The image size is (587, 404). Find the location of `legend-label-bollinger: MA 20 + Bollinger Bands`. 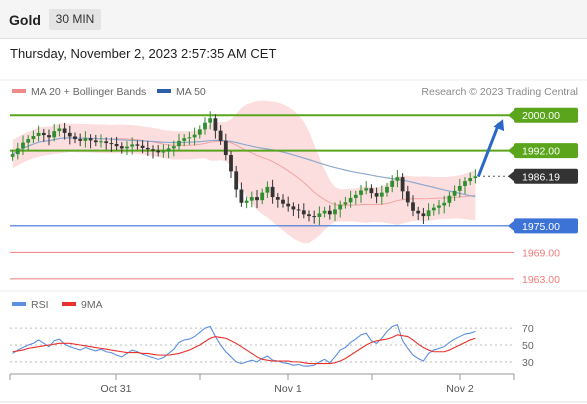

legend-label-bollinger: MA 20 + Bollinger Bands is located at coordinates (88, 92).